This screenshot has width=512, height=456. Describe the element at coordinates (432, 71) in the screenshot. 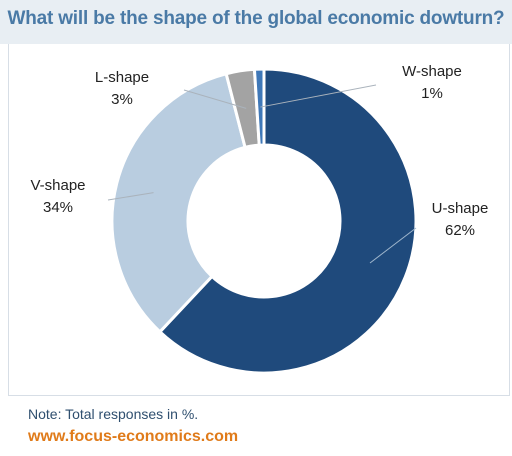

I see `label-w-shape: W-shape` at that location.